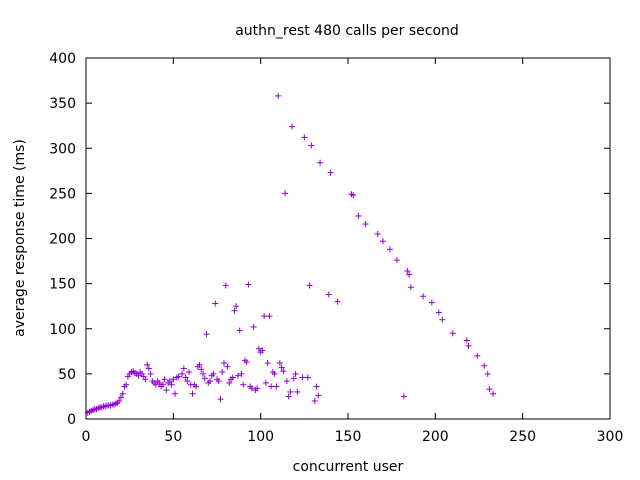  I want to click on x-tick-label: 0, so click(86, 437).